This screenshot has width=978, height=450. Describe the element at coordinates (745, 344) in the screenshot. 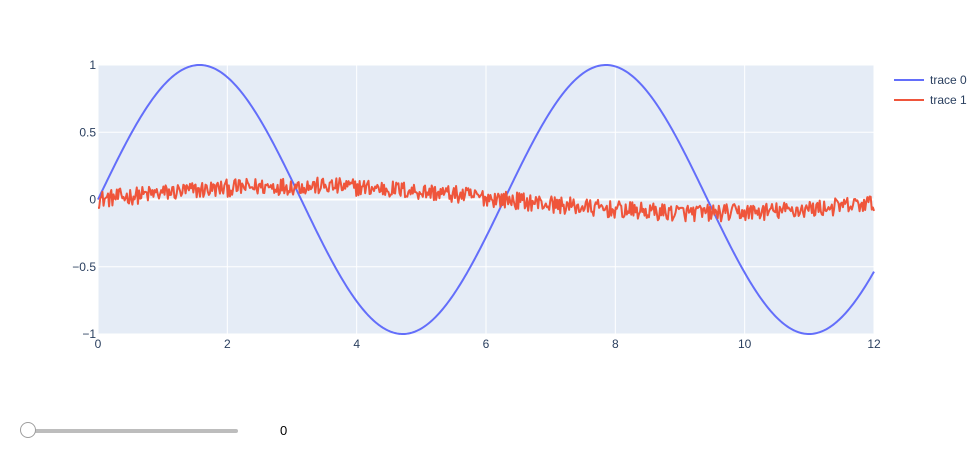

I see `x-tick-label: 10` at that location.